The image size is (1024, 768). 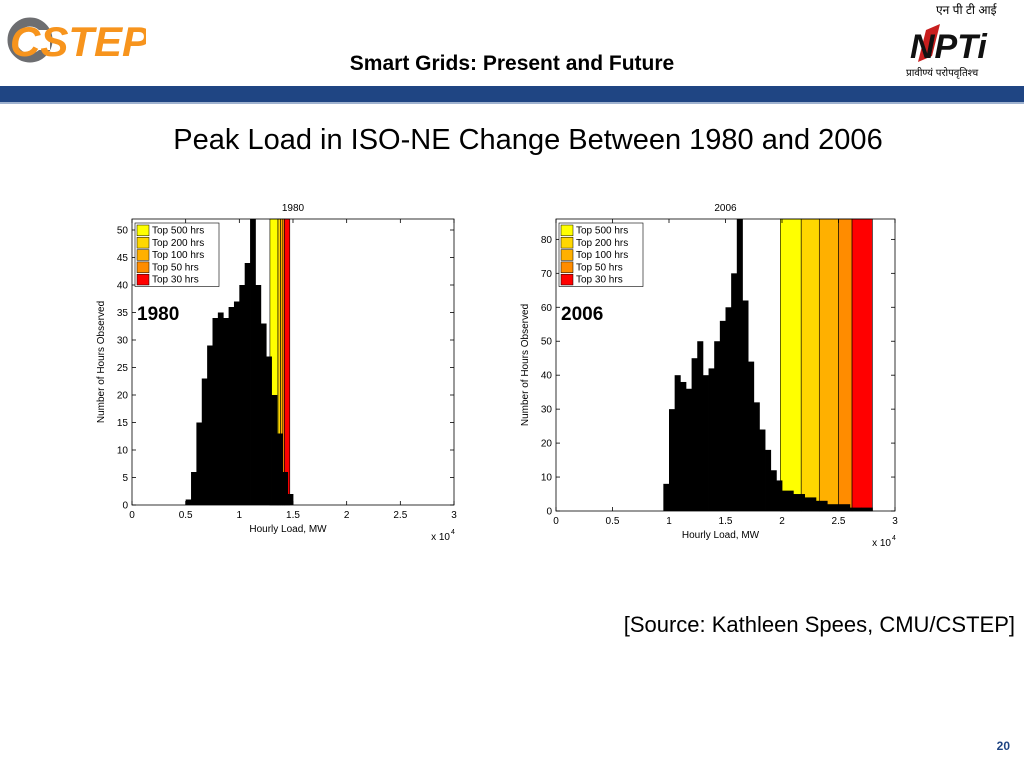 I want to click on y-tick-label: 25, so click(x=123, y=368).